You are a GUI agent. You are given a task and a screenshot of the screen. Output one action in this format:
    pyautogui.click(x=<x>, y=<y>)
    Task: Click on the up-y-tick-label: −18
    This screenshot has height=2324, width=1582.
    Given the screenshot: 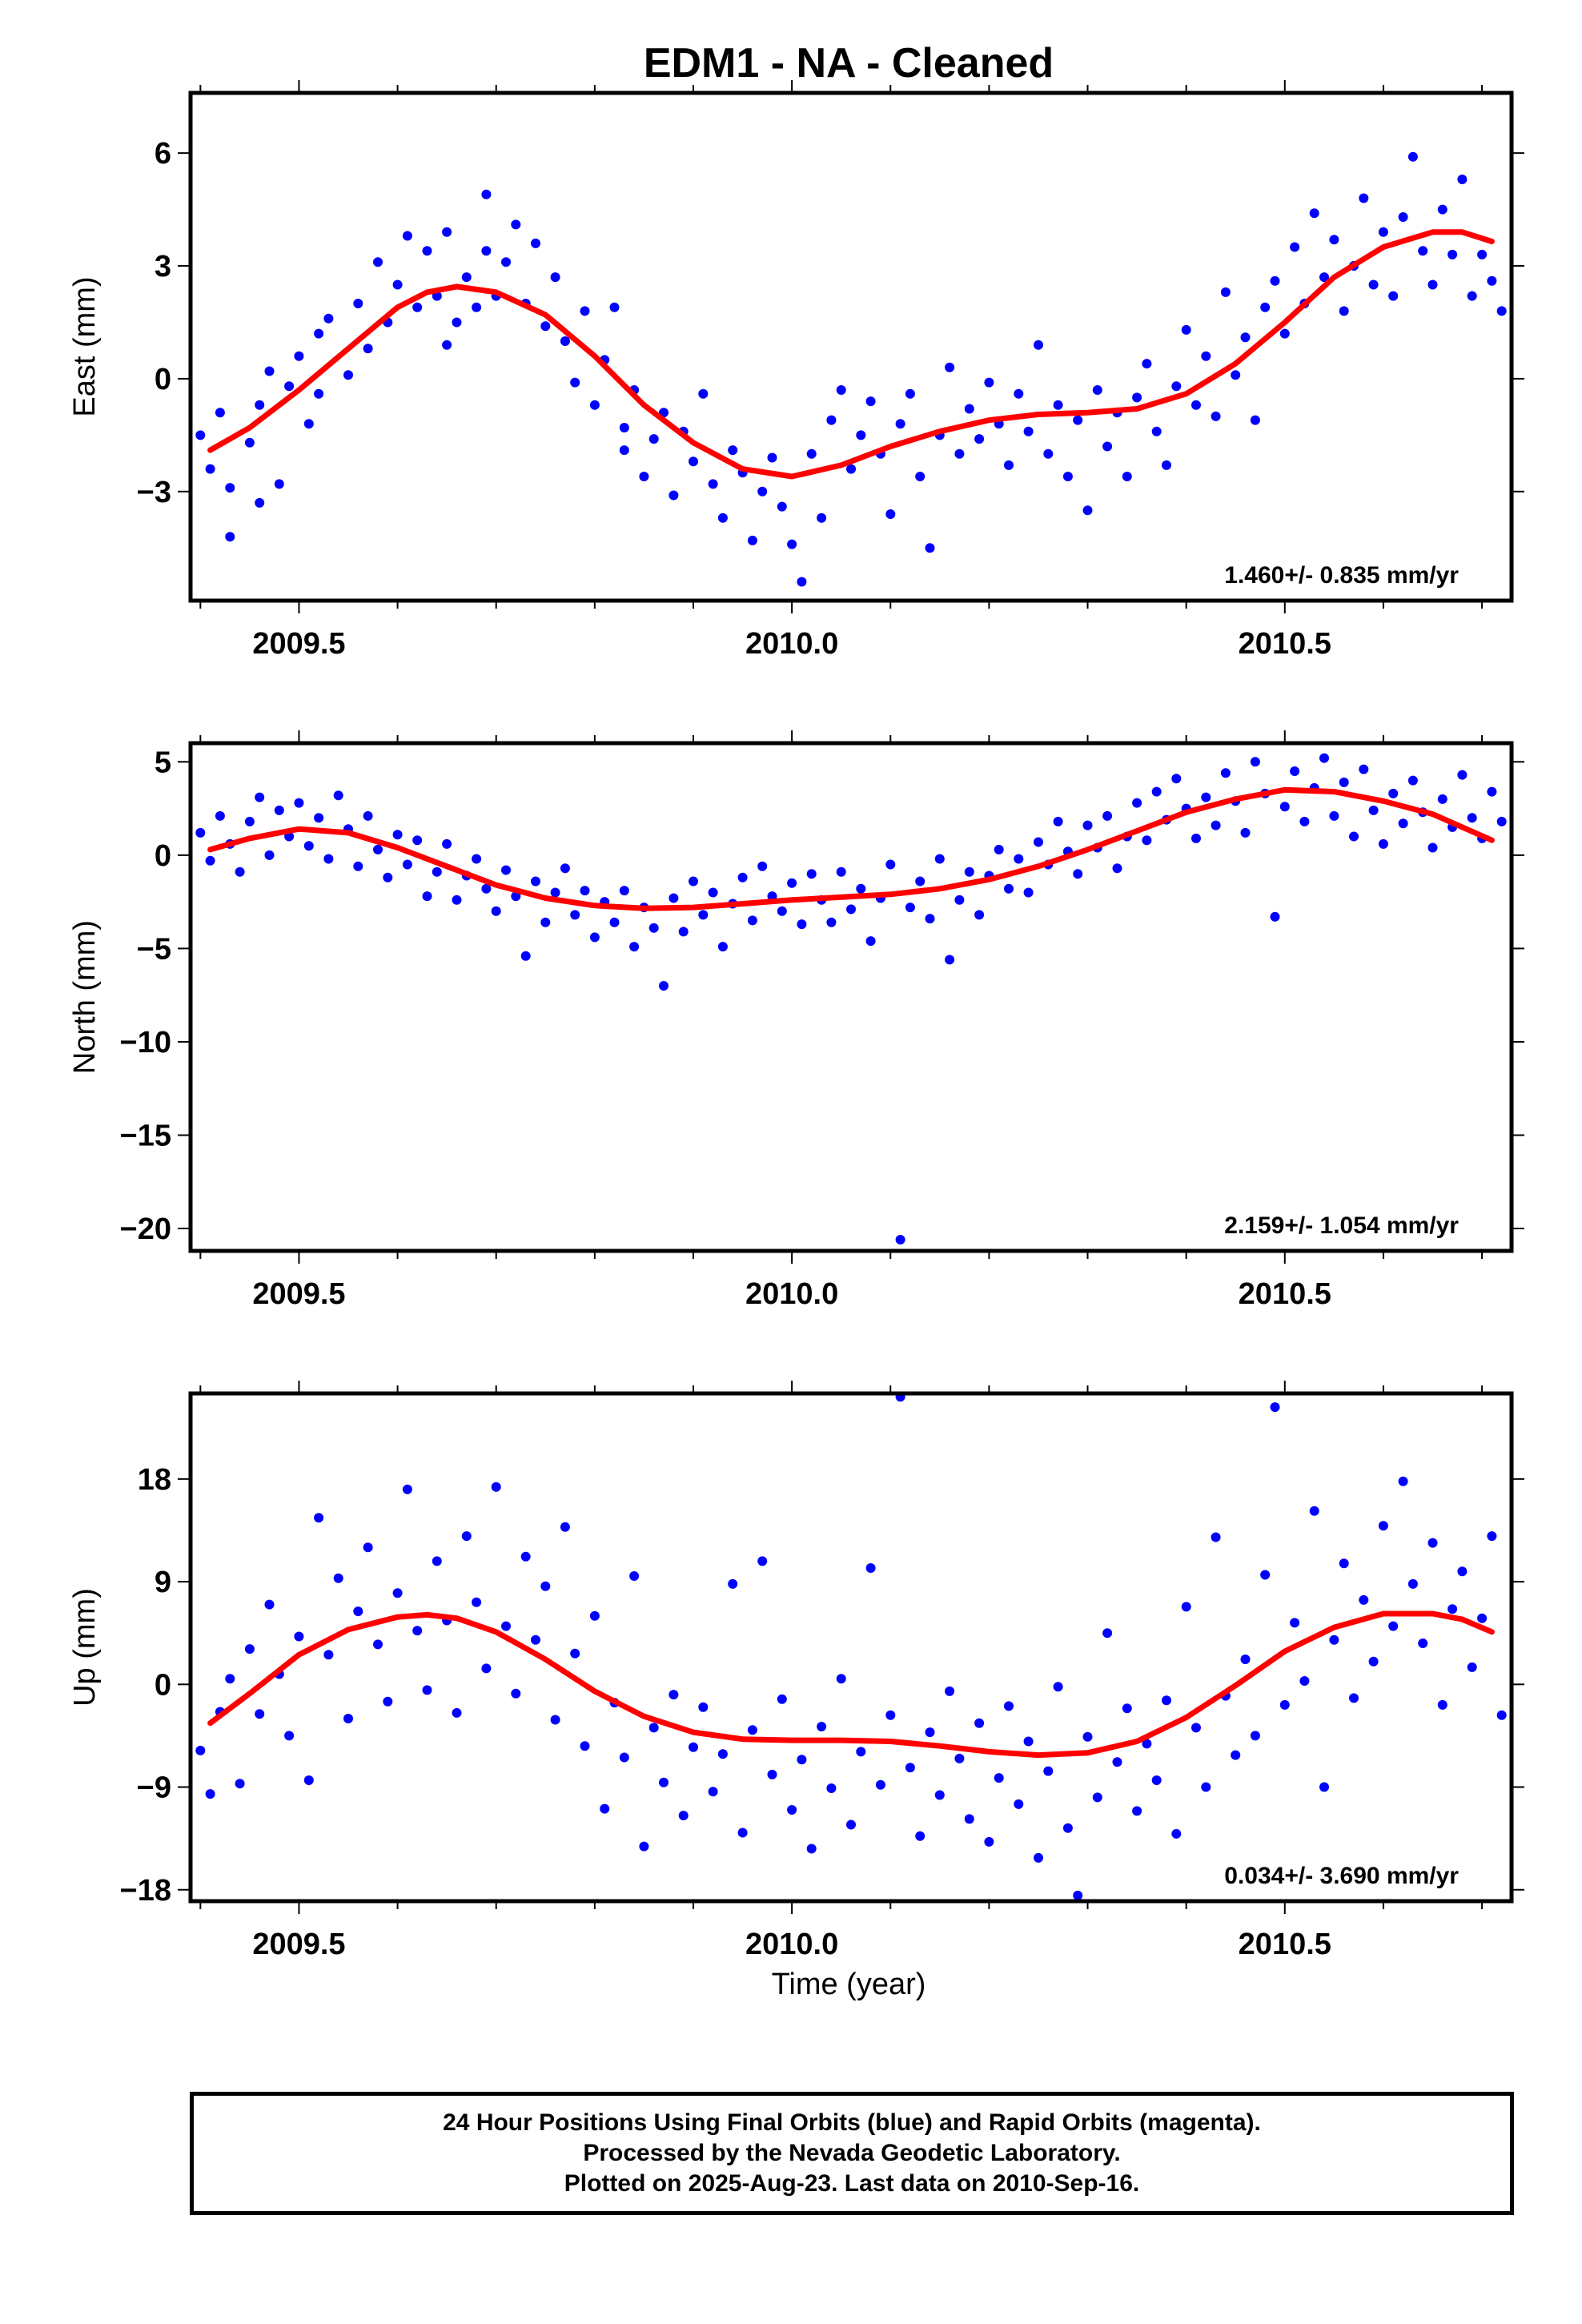 What is the action you would take?
    pyautogui.click(x=145, y=1891)
    